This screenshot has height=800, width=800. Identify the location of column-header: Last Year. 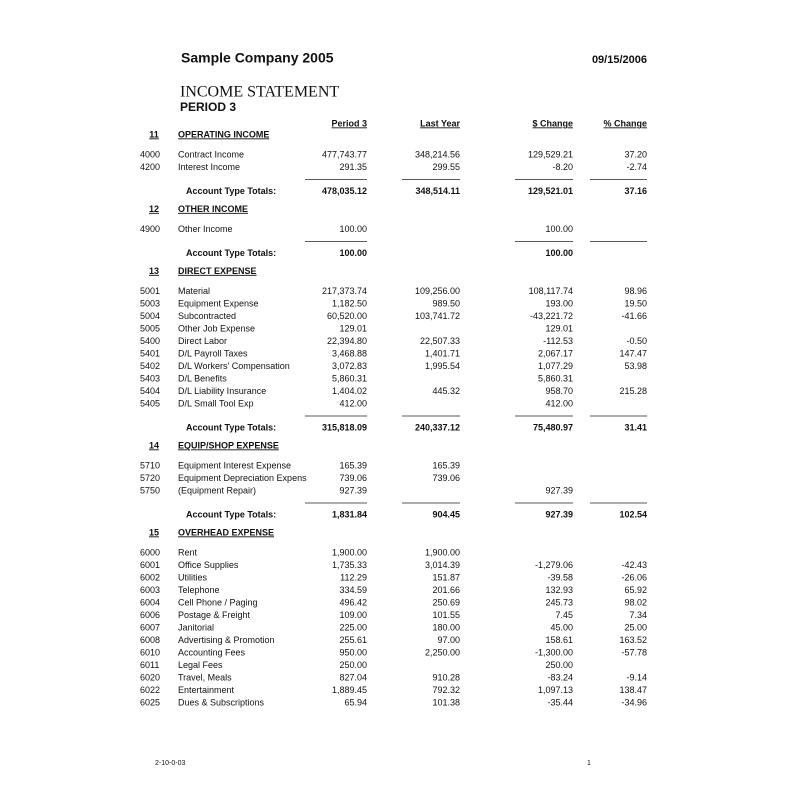
(440, 123).